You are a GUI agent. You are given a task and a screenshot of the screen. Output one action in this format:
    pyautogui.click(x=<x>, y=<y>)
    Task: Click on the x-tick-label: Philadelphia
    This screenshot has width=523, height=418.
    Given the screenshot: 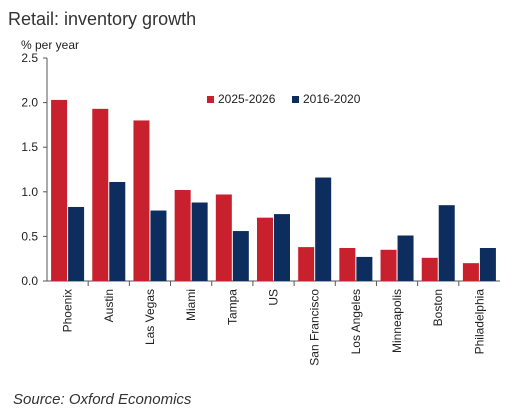 What is the action you would take?
    pyautogui.click(x=479, y=322)
    